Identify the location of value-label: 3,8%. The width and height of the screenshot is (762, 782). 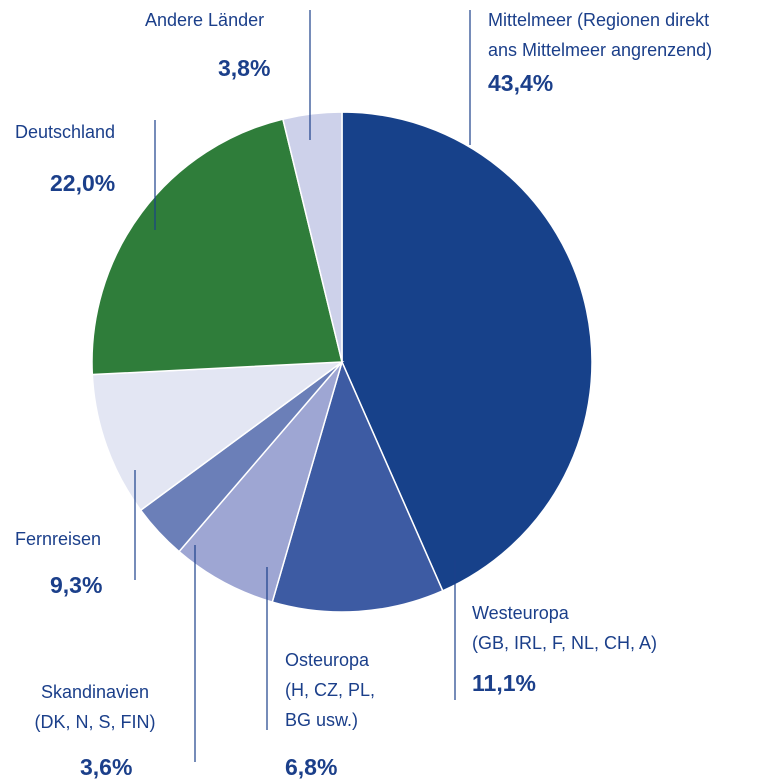
(244, 68).